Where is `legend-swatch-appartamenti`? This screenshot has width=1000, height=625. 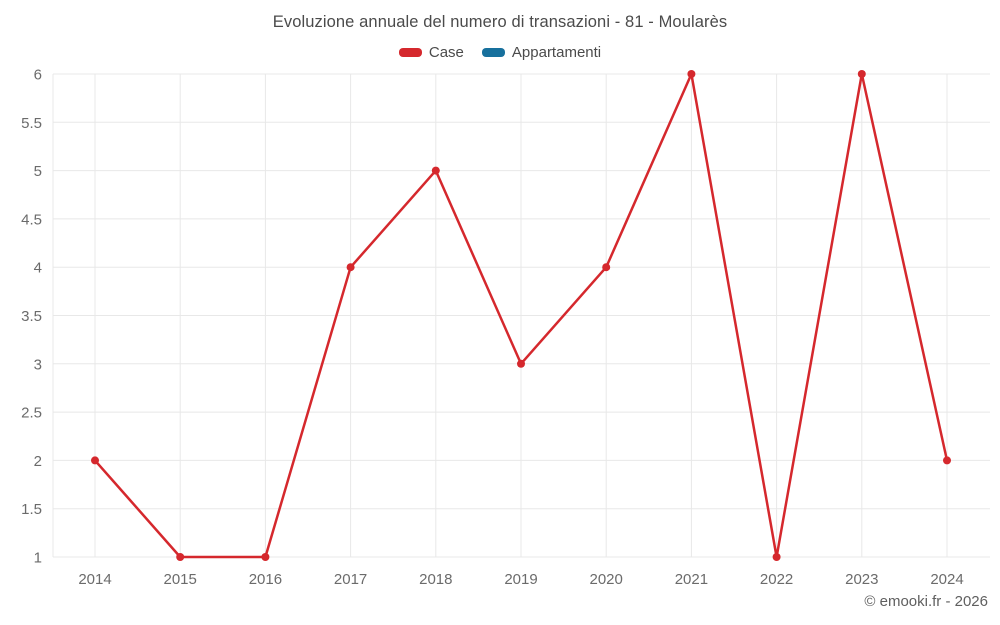 legend-swatch-appartamenti is located at coordinates (493, 52).